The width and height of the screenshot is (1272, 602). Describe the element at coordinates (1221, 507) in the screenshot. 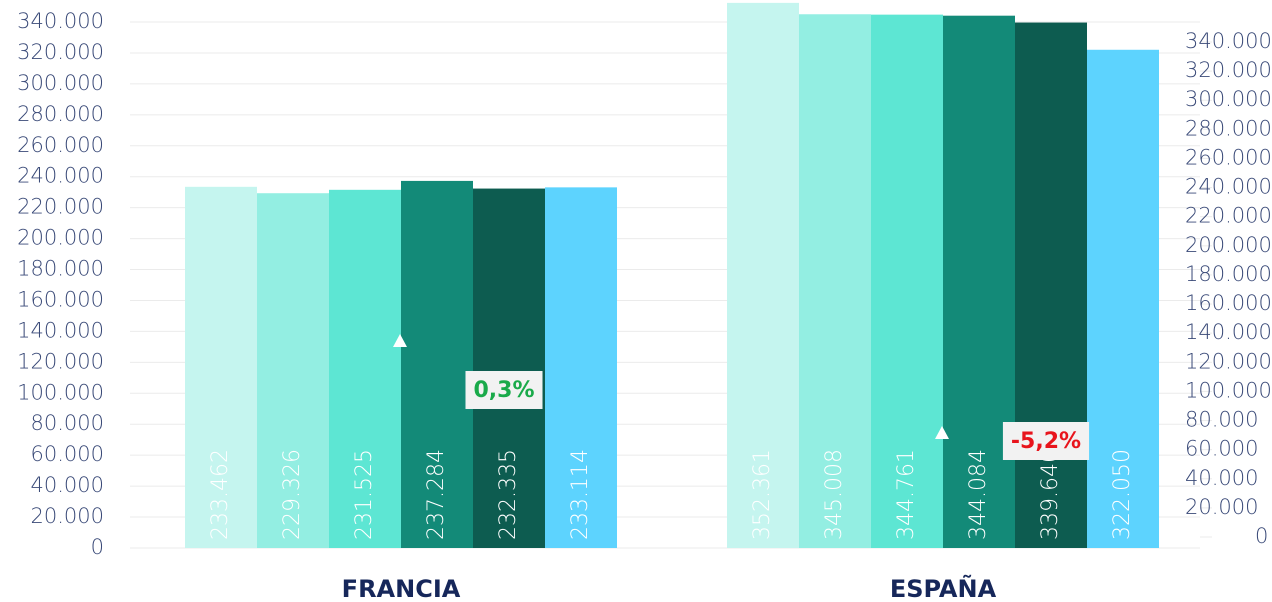

I see `y2-tick-label: 20.000` at that location.